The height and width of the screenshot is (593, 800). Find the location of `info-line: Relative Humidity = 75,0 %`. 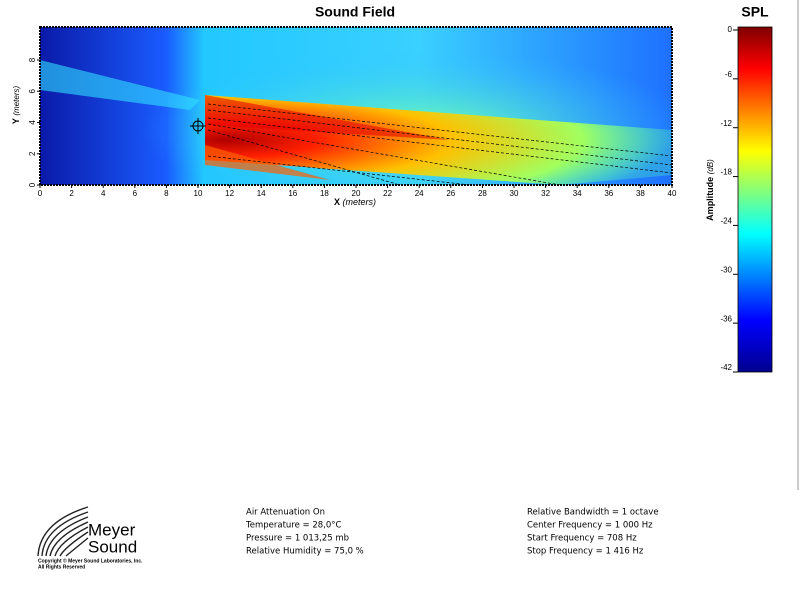

info-line: Relative Humidity = 75,0 % is located at coordinates (305, 552).